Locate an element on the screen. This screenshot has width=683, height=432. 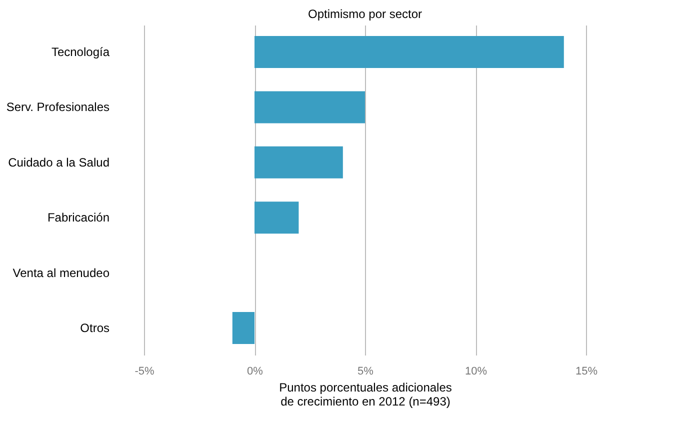
x-tick-label: 15% is located at coordinates (586, 372).